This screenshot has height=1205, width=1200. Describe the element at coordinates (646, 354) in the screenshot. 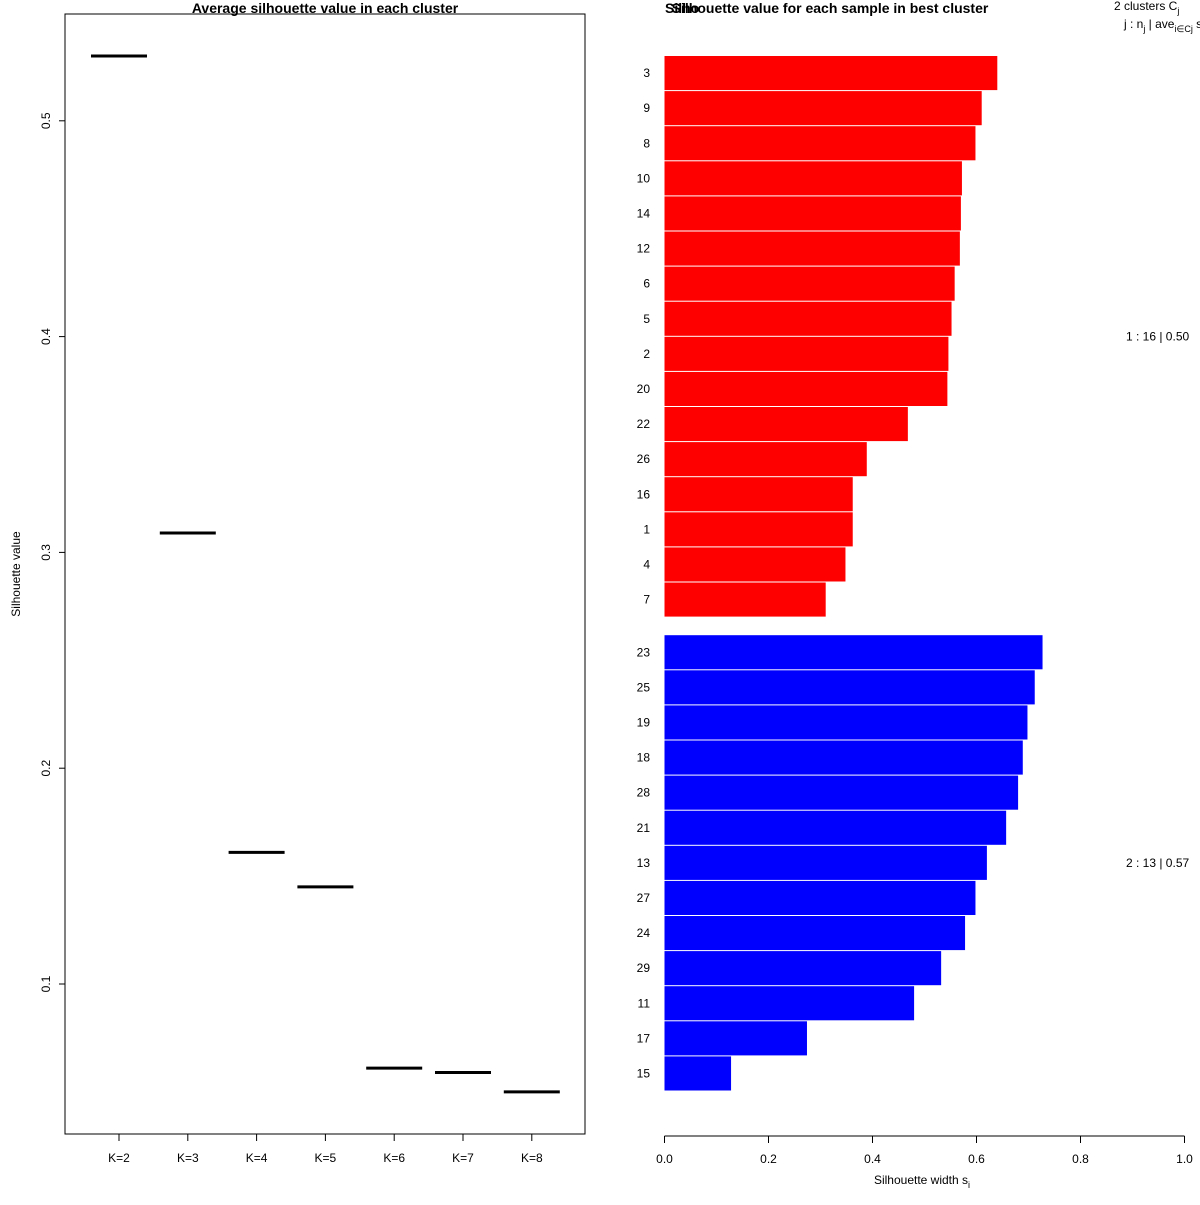

I see `sample-label: 2` at that location.